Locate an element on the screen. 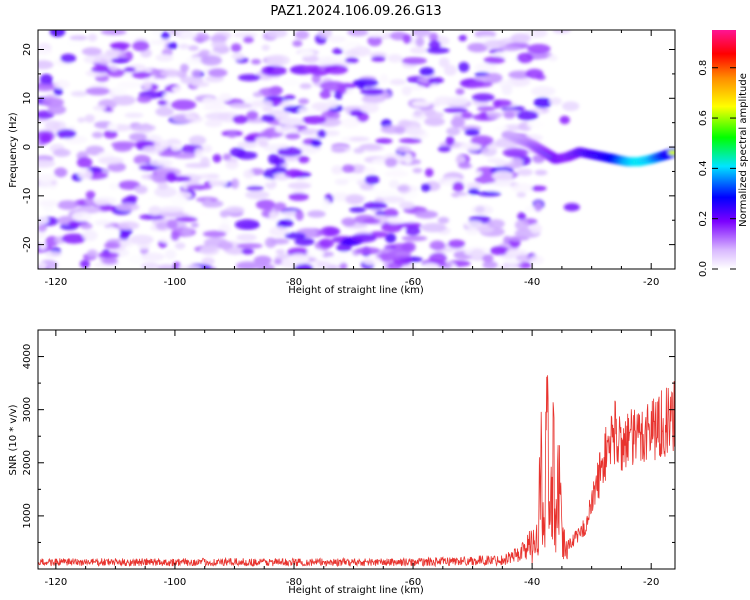  x-tick-label: -20 is located at coordinates (651, 282).